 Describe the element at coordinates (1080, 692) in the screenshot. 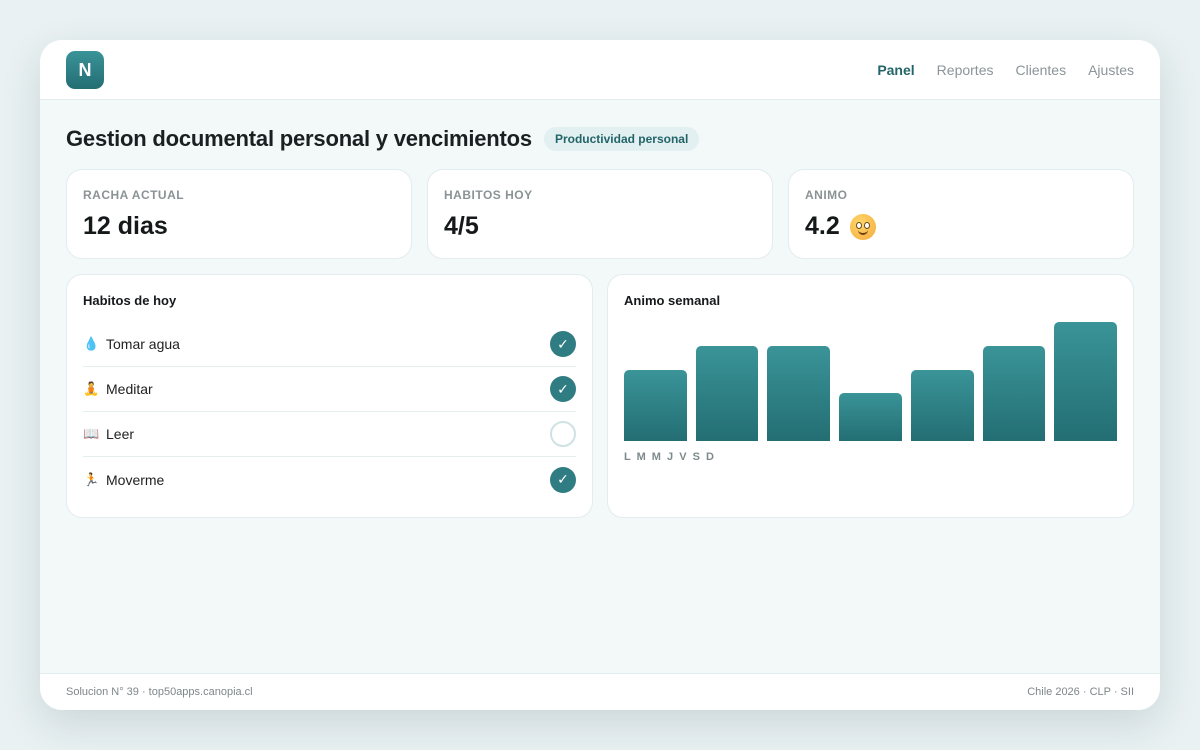

I see `footer-right: Chile 2026 · CLP · SII` at that location.